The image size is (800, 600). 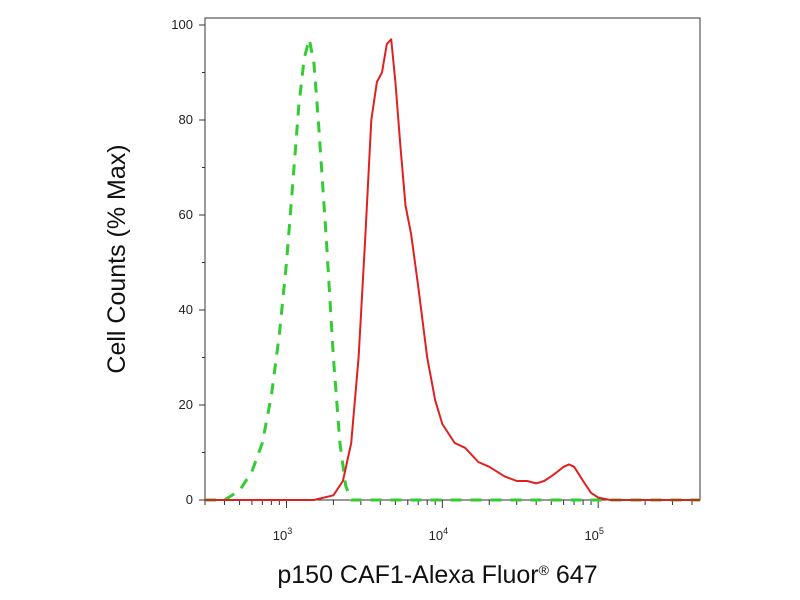 I want to click on x-tick-exponent: 4, so click(x=445, y=531).